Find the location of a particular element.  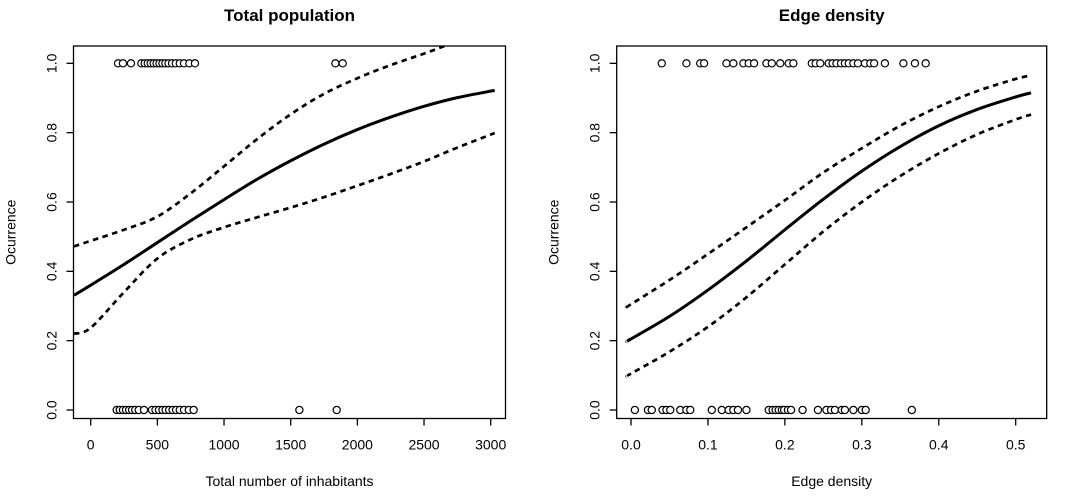

x-tick-label: 2500 is located at coordinates (423, 445).